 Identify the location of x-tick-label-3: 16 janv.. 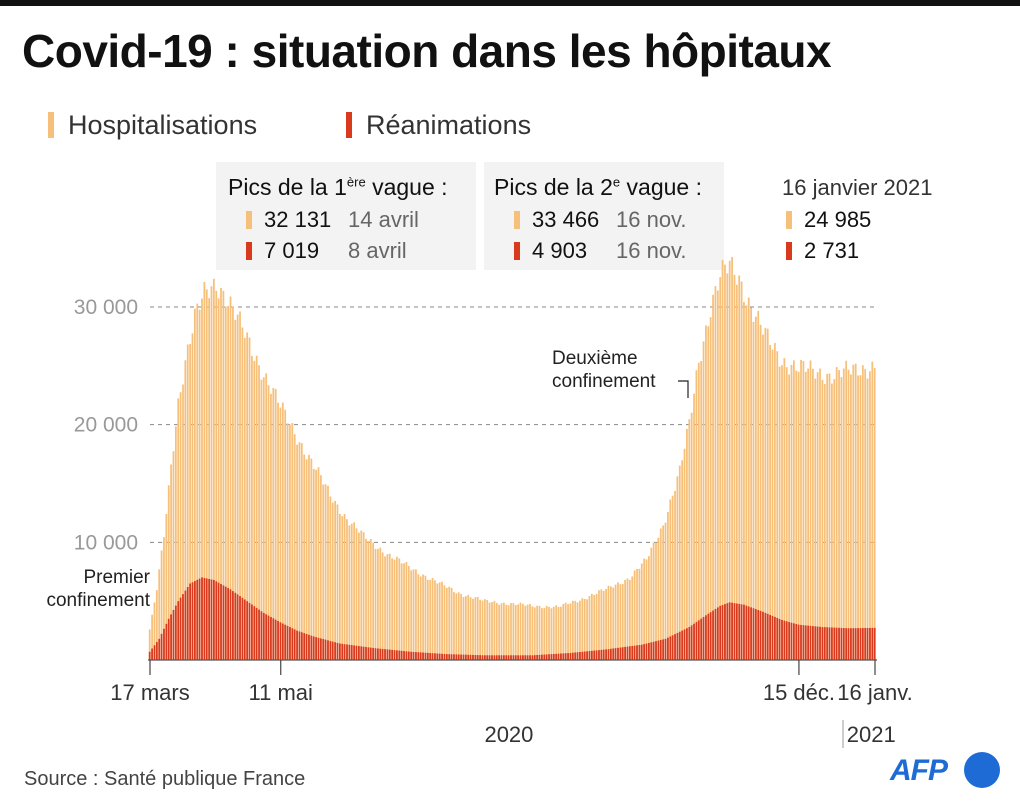
(874, 692).